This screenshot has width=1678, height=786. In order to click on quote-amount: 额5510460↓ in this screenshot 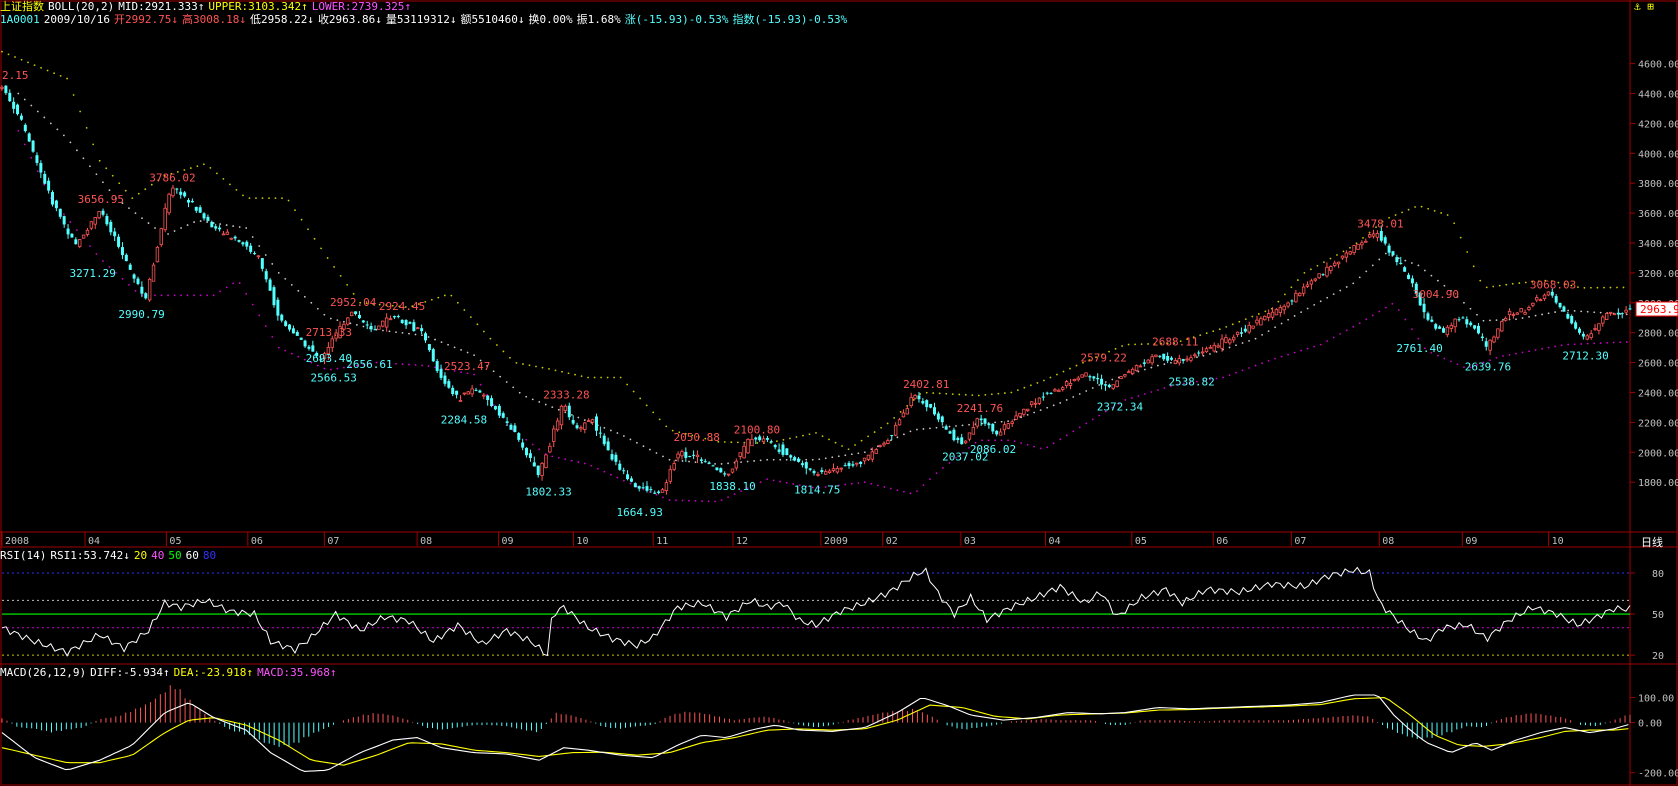, I will do `click(492, 19)`.